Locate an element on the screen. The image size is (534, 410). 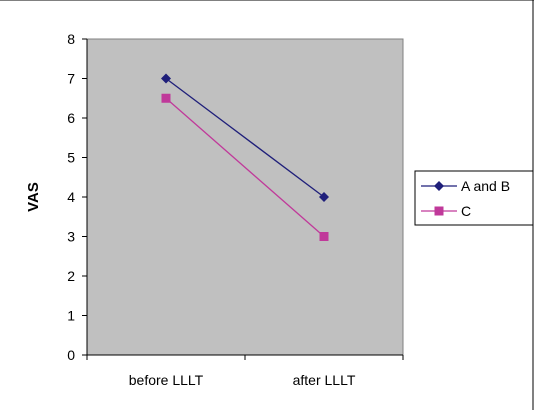
y-tick-label: 7 is located at coordinates (71, 79).